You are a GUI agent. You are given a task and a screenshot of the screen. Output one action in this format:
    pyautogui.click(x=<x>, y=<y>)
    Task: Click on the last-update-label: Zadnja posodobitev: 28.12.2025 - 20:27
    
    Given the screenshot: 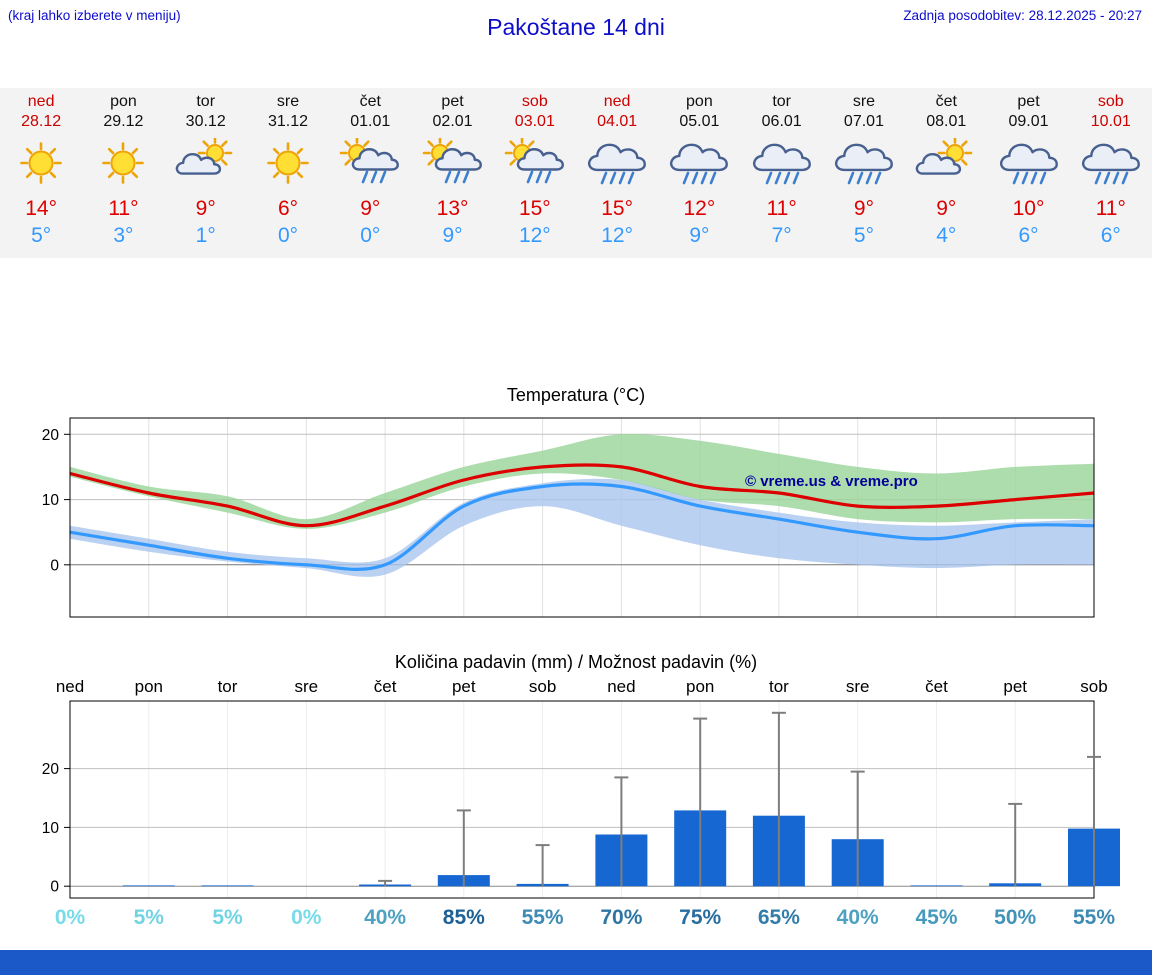 What is the action you would take?
    pyautogui.click(x=1022, y=15)
    